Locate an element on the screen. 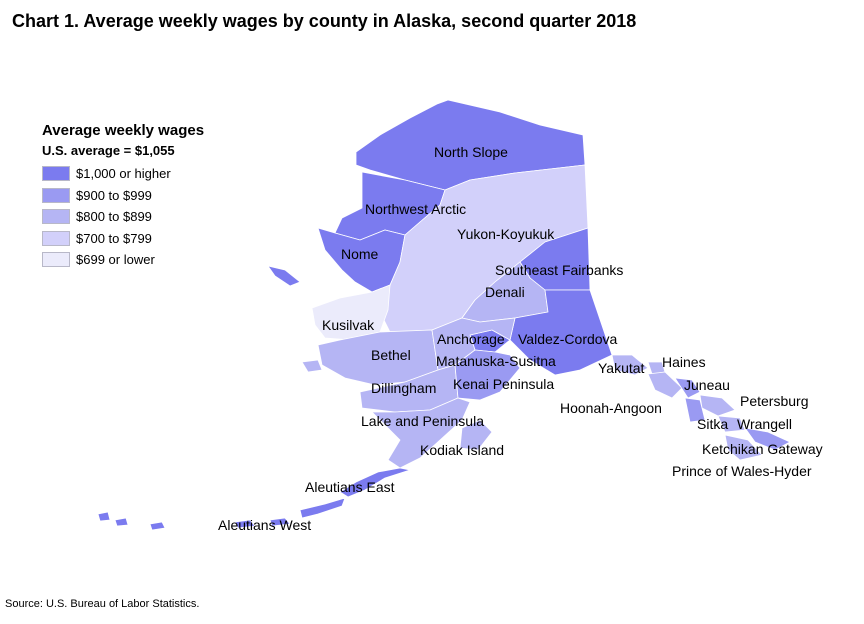 The width and height of the screenshot is (864, 624). region-yakutat is located at coordinates (630, 365).